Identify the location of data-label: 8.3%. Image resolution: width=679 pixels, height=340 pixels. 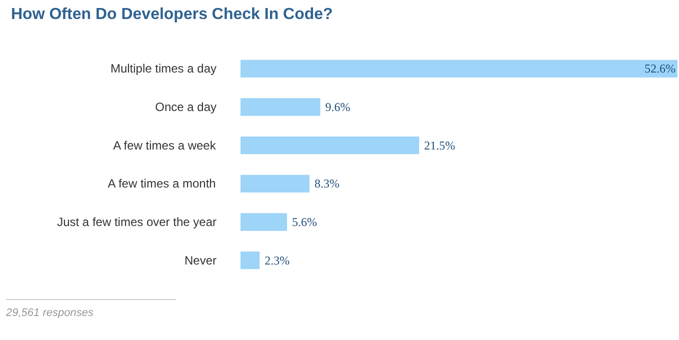
(327, 183).